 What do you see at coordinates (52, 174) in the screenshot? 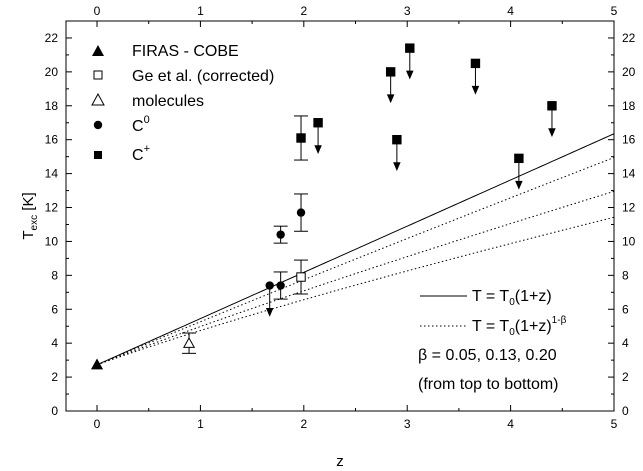
I see `y-tick-label: 14` at bounding box center [52, 174].